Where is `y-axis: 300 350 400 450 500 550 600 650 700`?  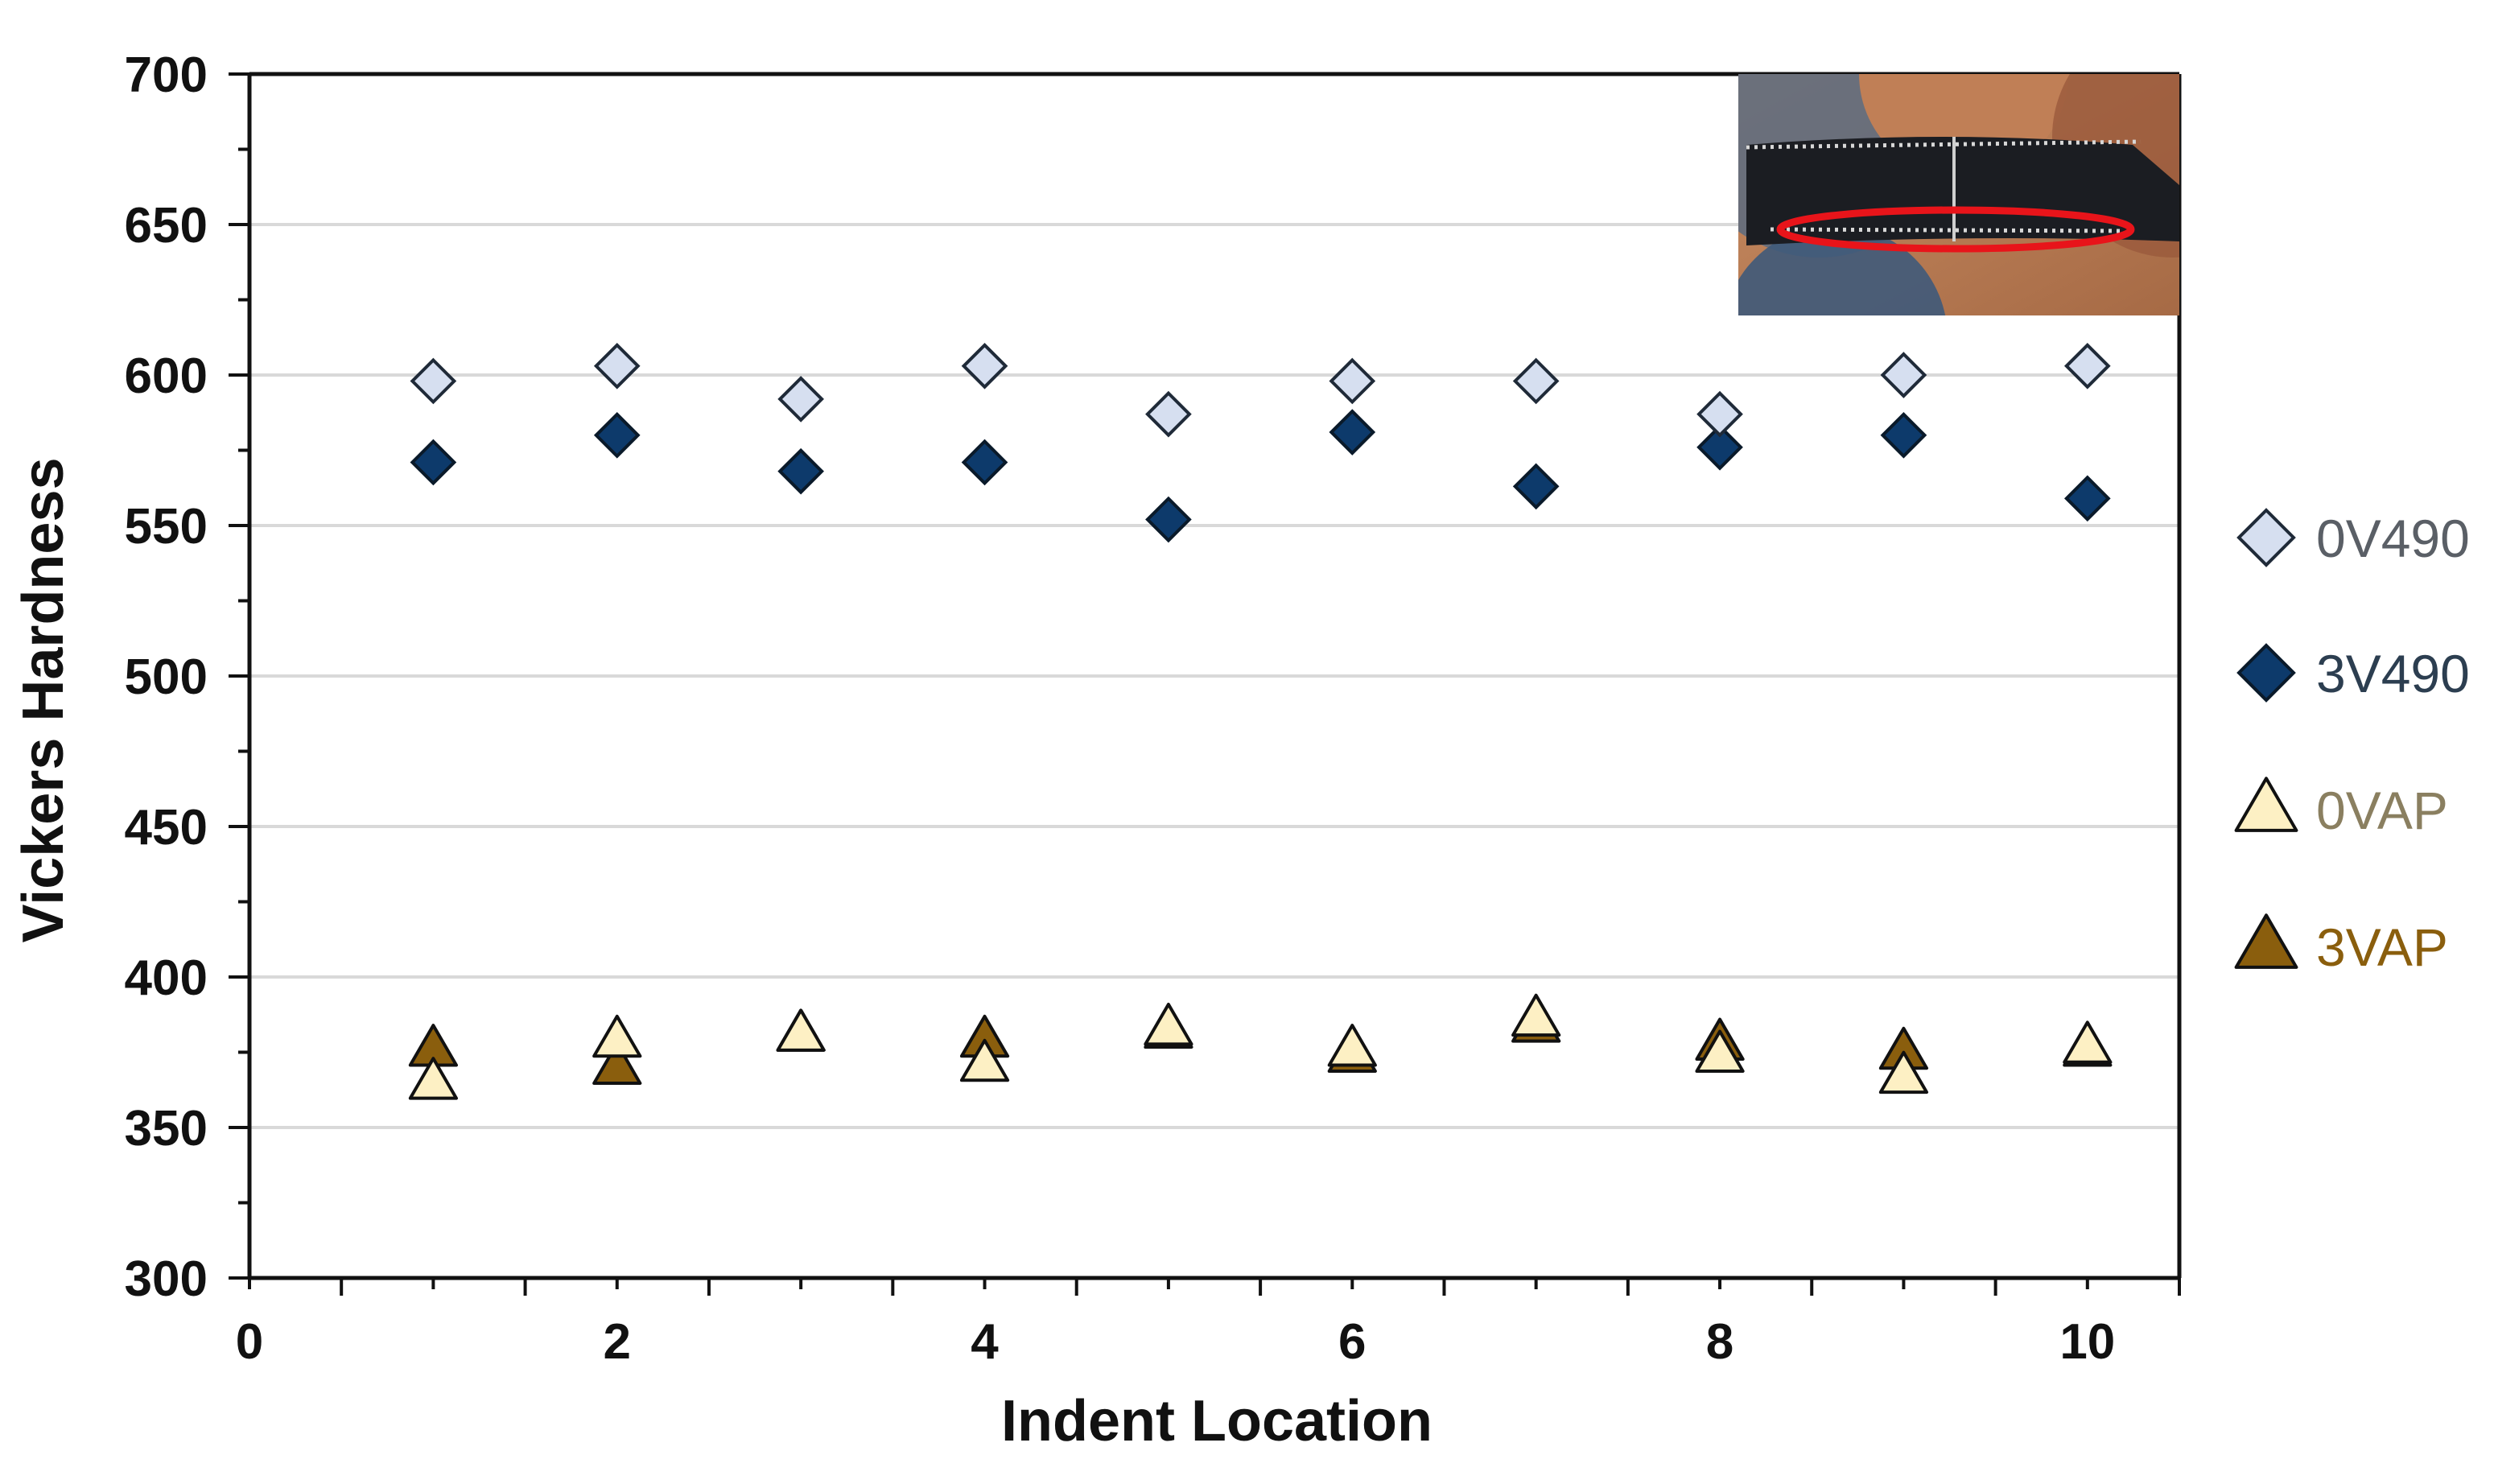 y-axis: 300 350 400 450 500 550 600 650 700 is located at coordinates (187, 677).